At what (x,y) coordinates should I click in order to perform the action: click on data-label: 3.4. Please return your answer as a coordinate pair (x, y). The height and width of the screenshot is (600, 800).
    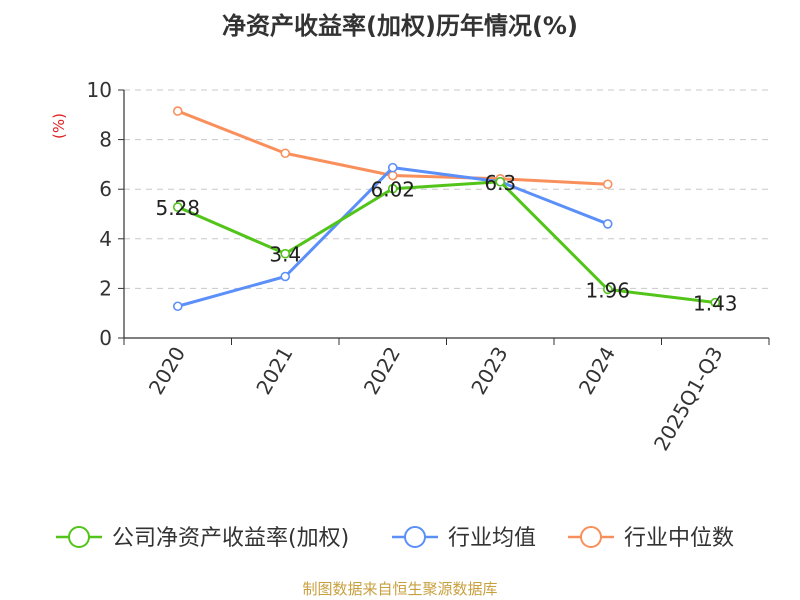
    Looking at the image, I should click on (285, 255).